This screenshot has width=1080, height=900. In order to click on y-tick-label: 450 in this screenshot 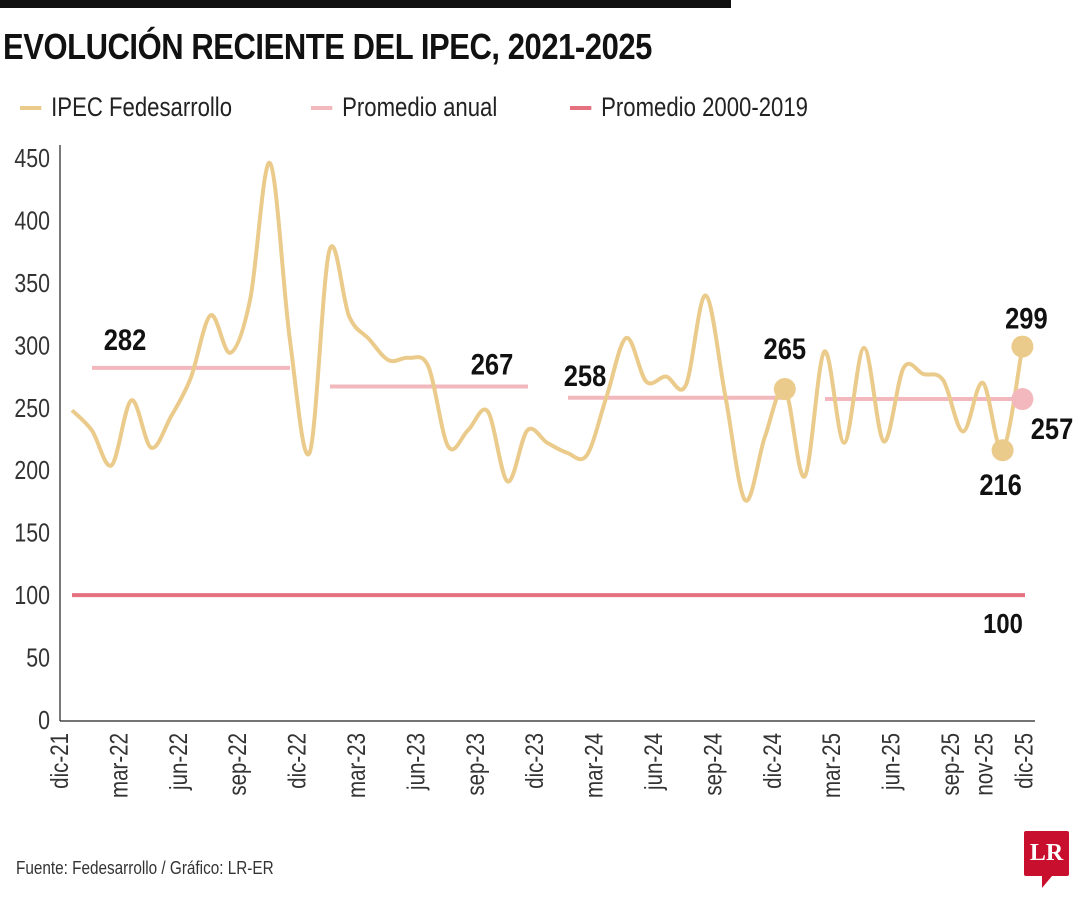, I will do `click(32, 159)`.